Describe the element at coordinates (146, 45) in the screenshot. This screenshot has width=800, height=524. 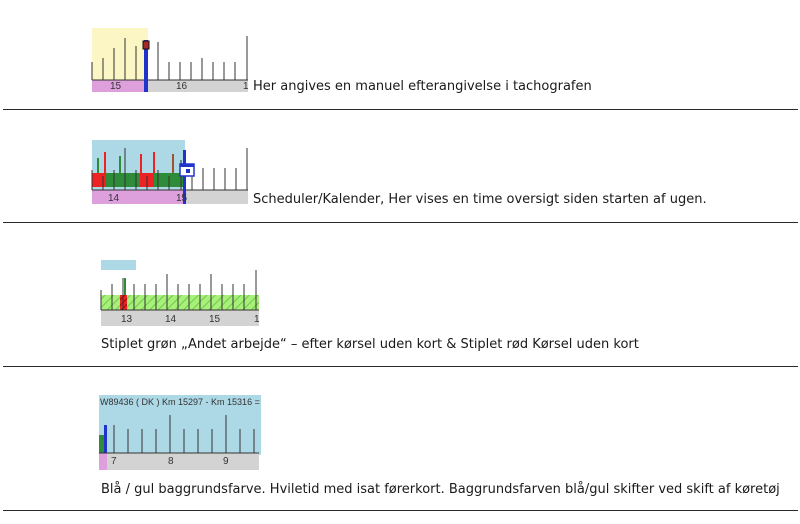
I see `edit-icon` at that location.